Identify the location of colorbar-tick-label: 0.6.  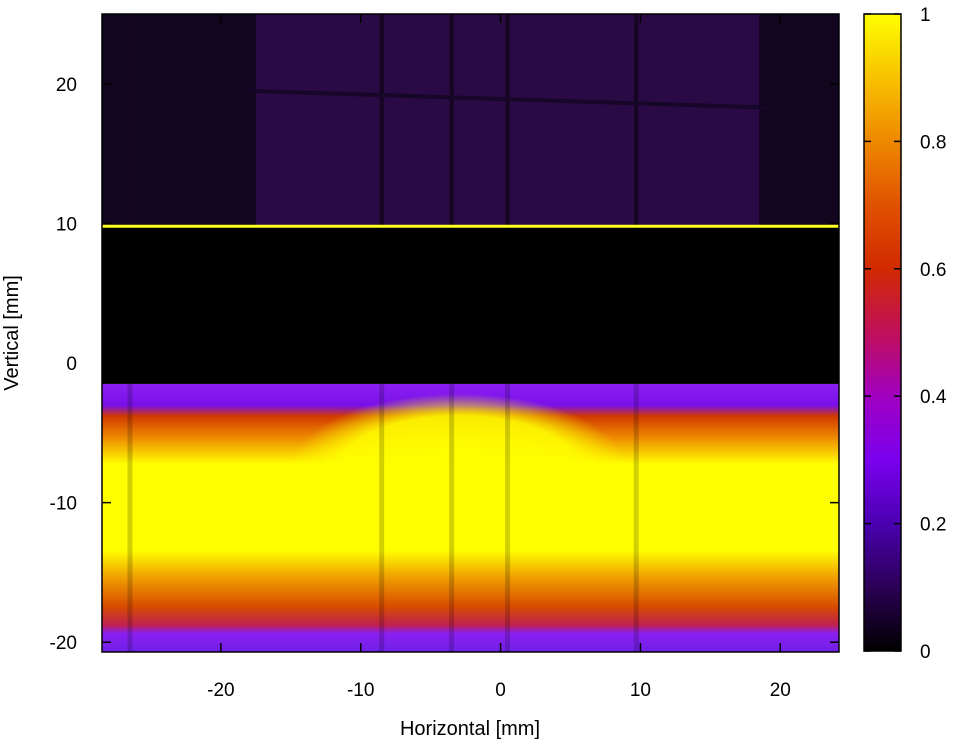
(933, 270).